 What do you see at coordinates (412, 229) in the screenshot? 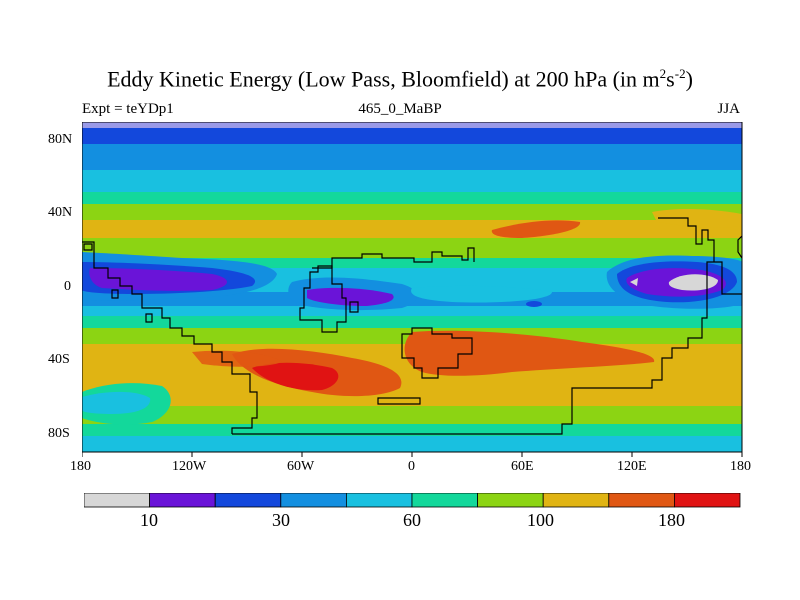
I see `band-yellow-north` at bounding box center [412, 229].